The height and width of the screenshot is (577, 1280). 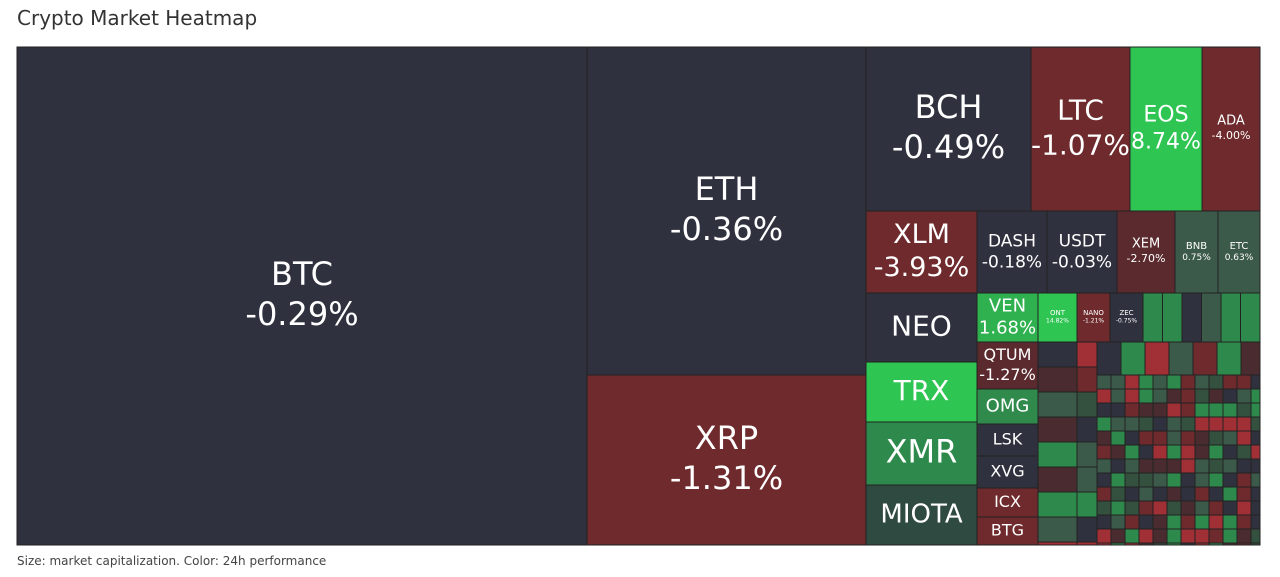 What do you see at coordinates (1165, 114) in the screenshot?
I see `tile-label: EOS` at bounding box center [1165, 114].